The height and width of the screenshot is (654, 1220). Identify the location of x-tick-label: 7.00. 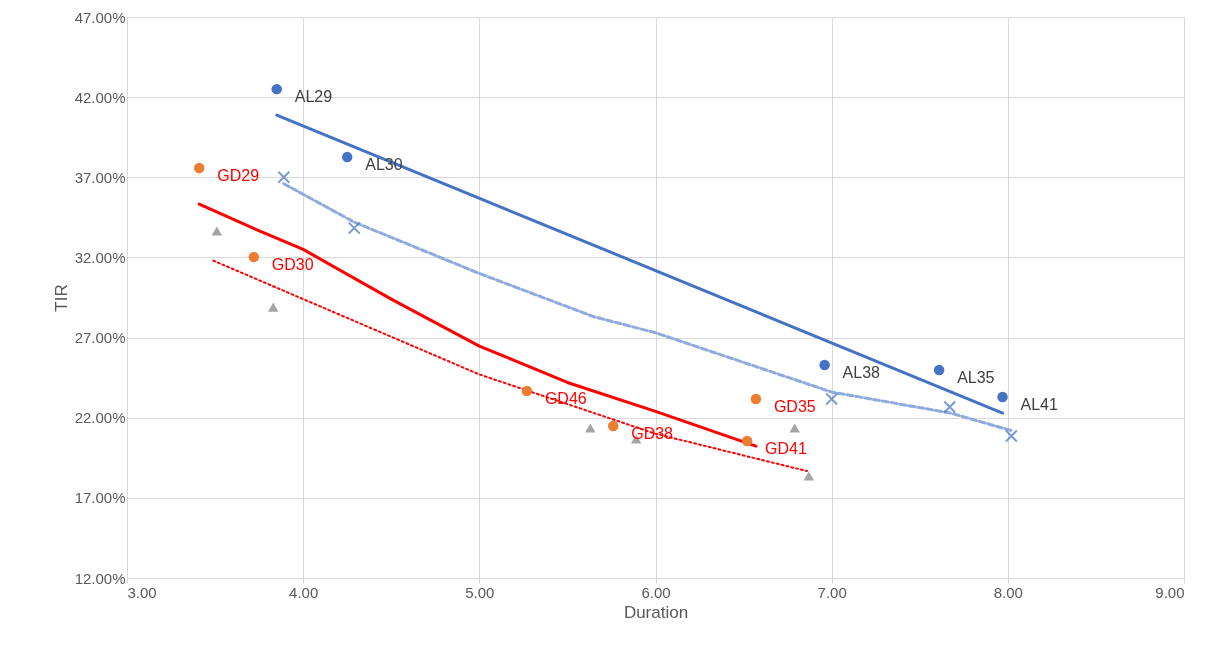
(832, 592).